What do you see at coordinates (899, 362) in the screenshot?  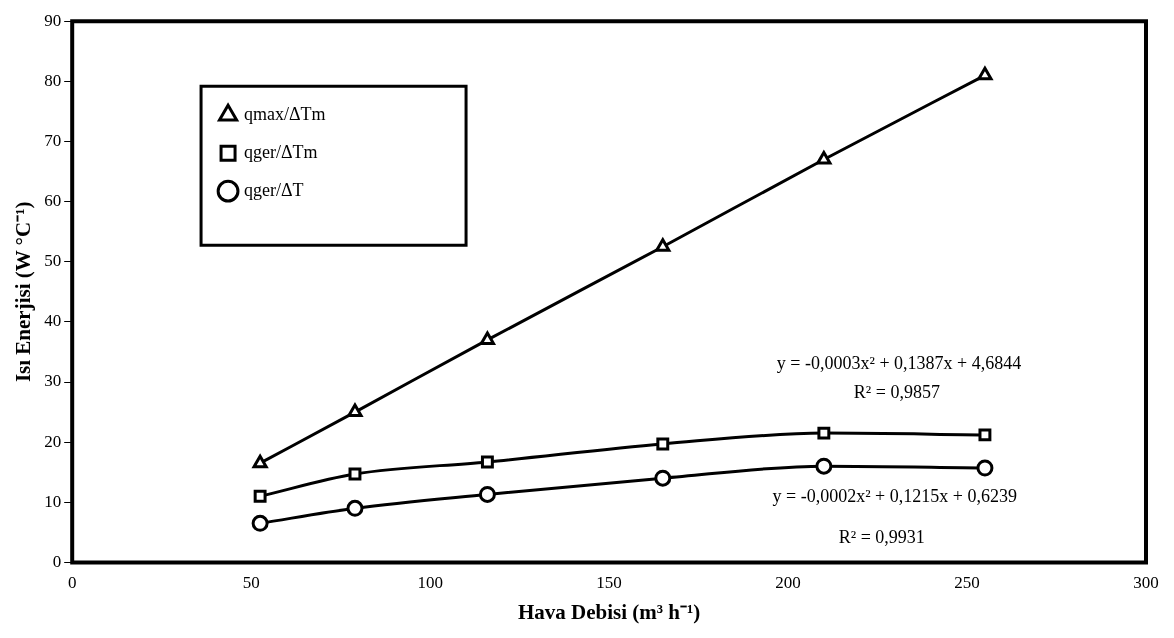 I see `annotation: y = -0,0003x² + 0,1387x + 4,6844` at bounding box center [899, 362].